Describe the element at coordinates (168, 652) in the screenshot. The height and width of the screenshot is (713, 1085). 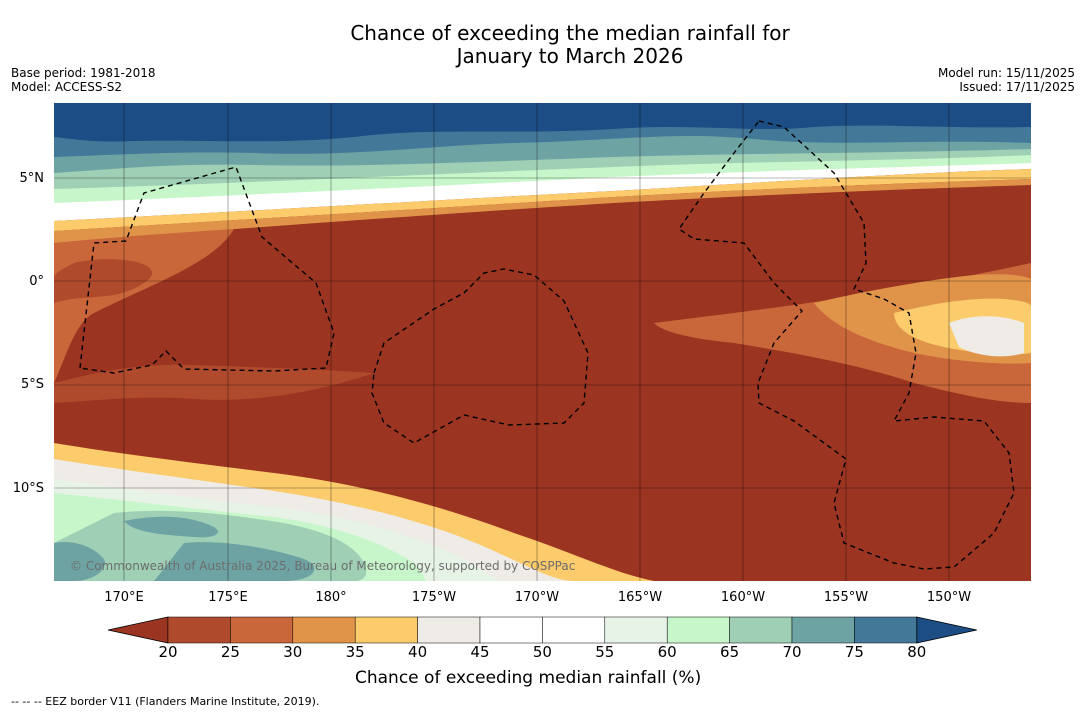
I see `colorbar-tick: 20` at that location.